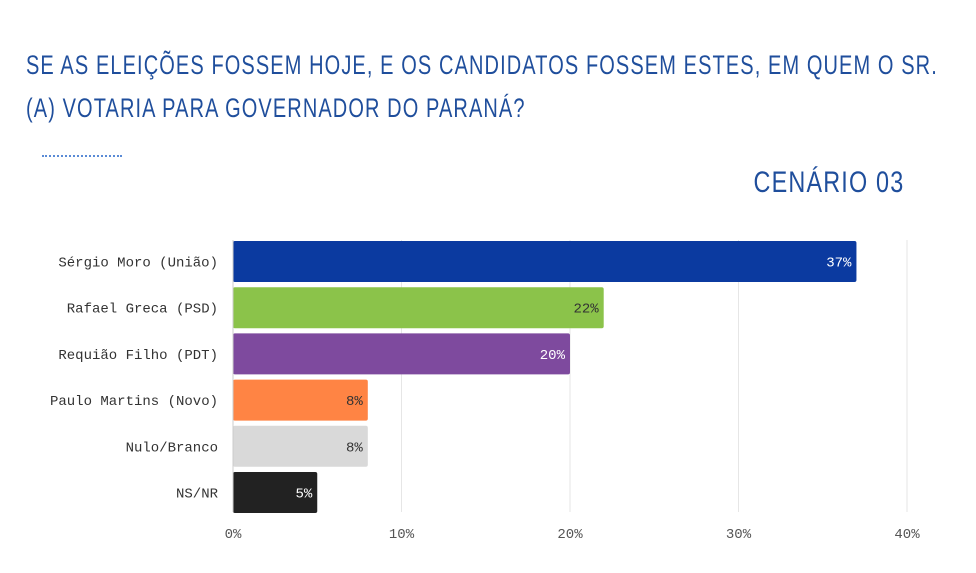 This screenshot has width=976, height=573. What do you see at coordinates (138, 356) in the screenshot?
I see `category-label-2: Requião Filho (PDT)` at bounding box center [138, 356].